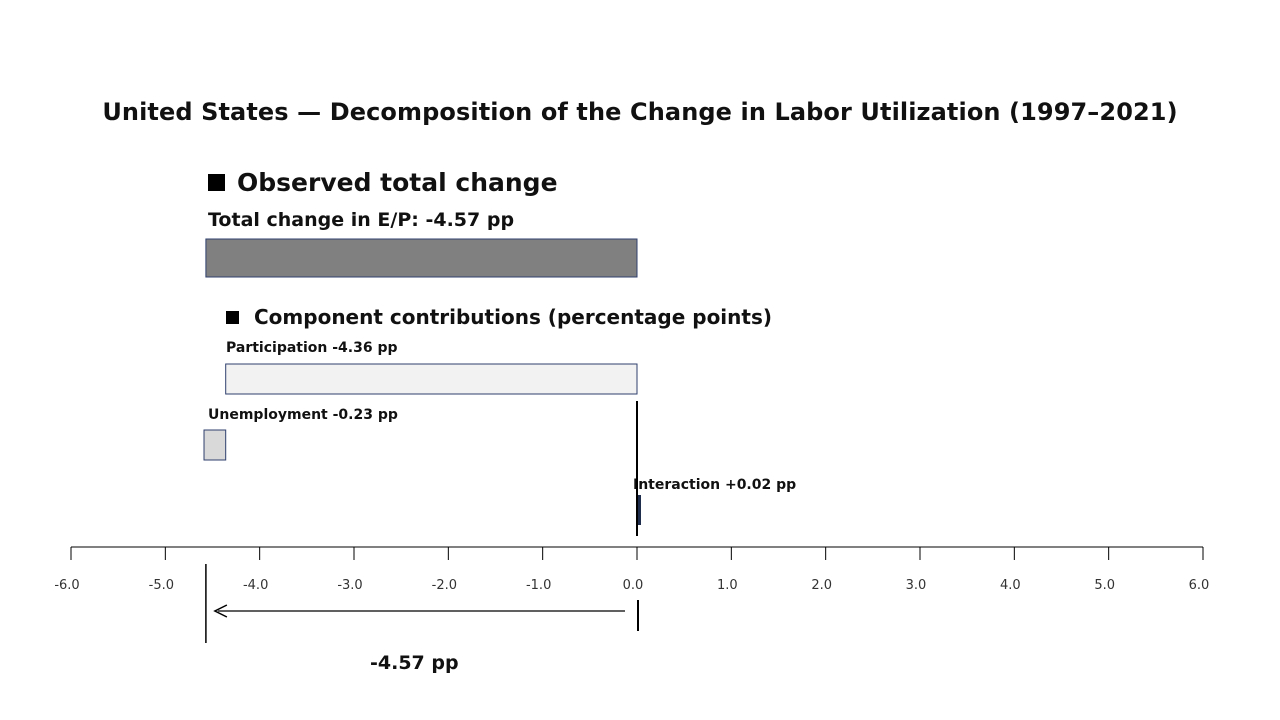 This screenshot has width=1280, height=720. What do you see at coordinates (916, 585) in the screenshot?
I see `x-tick-label: 3.0` at bounding box center [916, 585].